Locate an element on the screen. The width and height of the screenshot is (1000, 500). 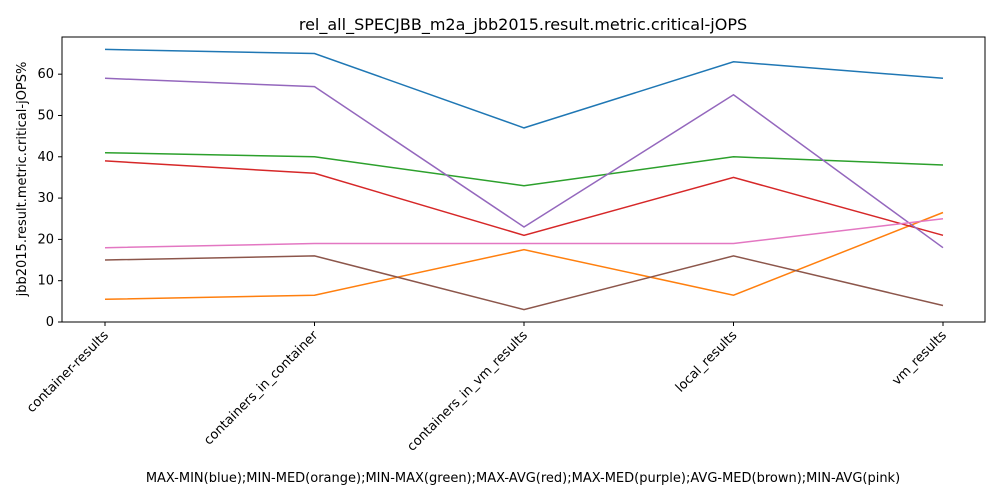
x-tick-label: local_results is located at coordinates (707, 362).